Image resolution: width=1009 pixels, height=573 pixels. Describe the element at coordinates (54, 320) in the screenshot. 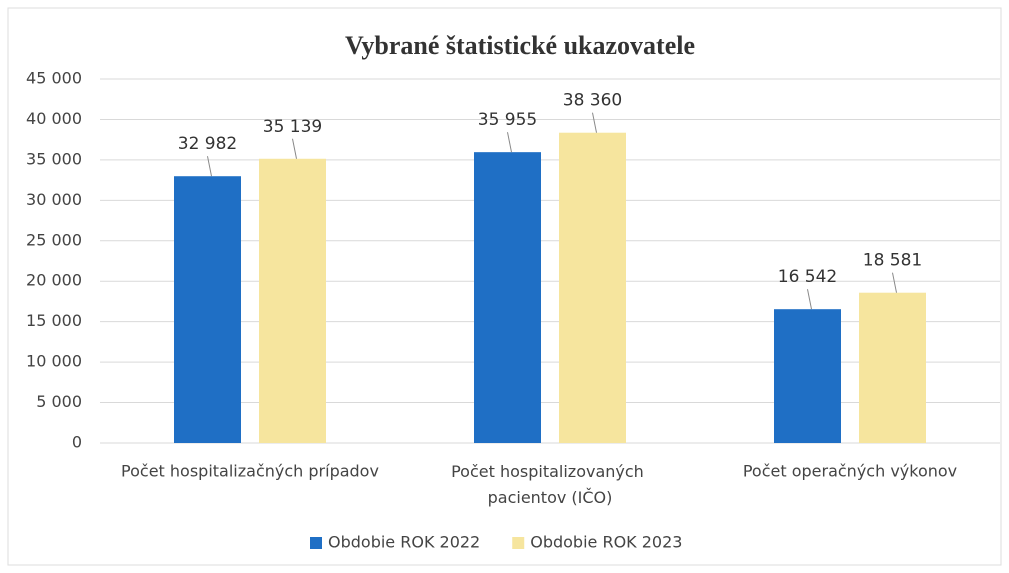

I see `y-tick-label: 15 000` at that location.